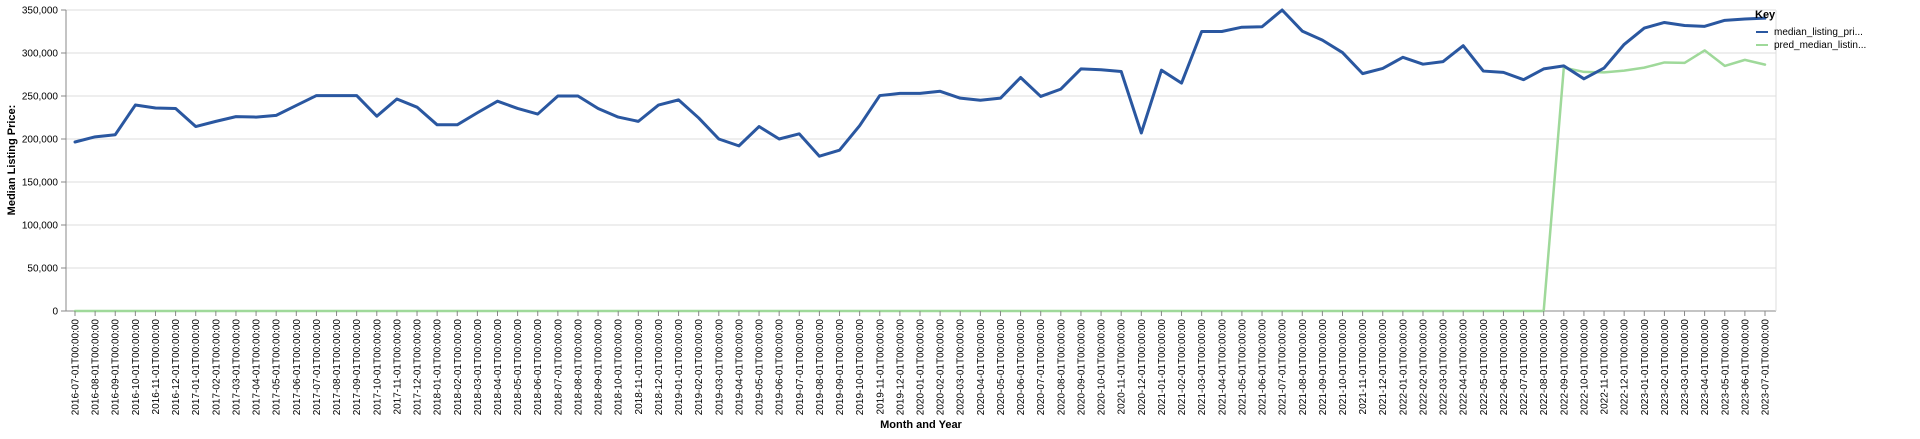 This screenshot has width=1920, height=439. What do you see at coordinates (941, 367) in the screenshot?
I see `x-tick-label: 2020-02-01T00:00:00` at bounding box center [941, 367].